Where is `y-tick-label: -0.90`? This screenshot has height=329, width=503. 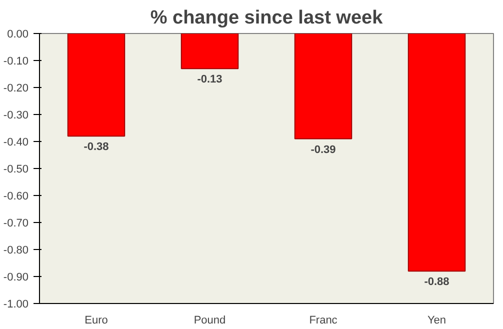 y-tick-label: -0.90 is located at coordinates (16, 278).